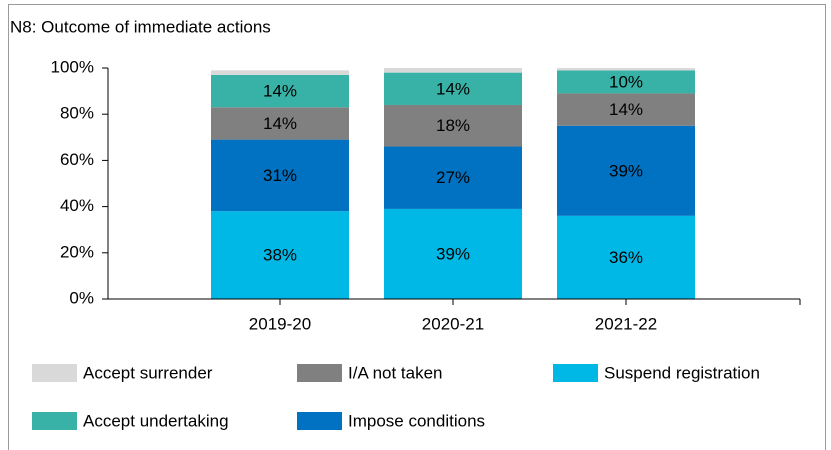  What do you see at coordinates (280, 323) in the screenshot?
I see `x-tick-label: 2019-20` at bounding box center [280, 323].